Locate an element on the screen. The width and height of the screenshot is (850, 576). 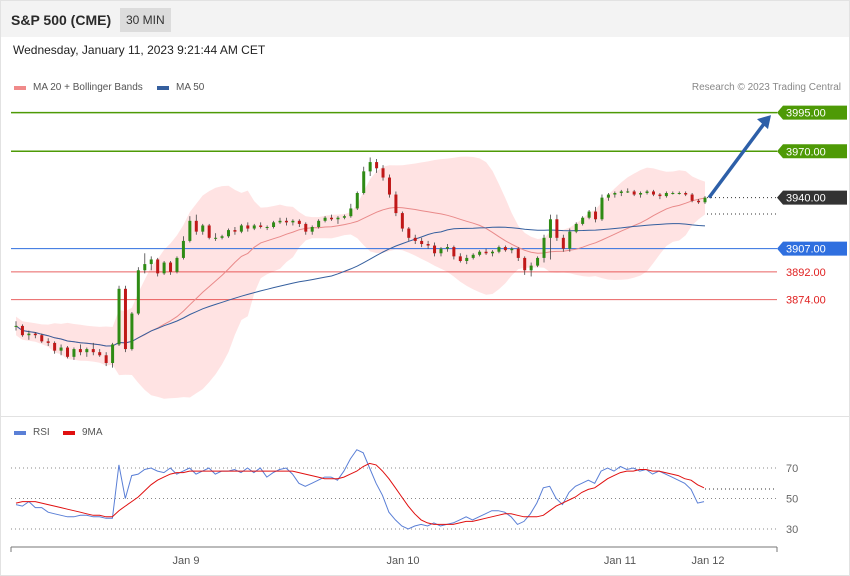
x-tick-label: Jan 11 is located at coordinates (620, 561).